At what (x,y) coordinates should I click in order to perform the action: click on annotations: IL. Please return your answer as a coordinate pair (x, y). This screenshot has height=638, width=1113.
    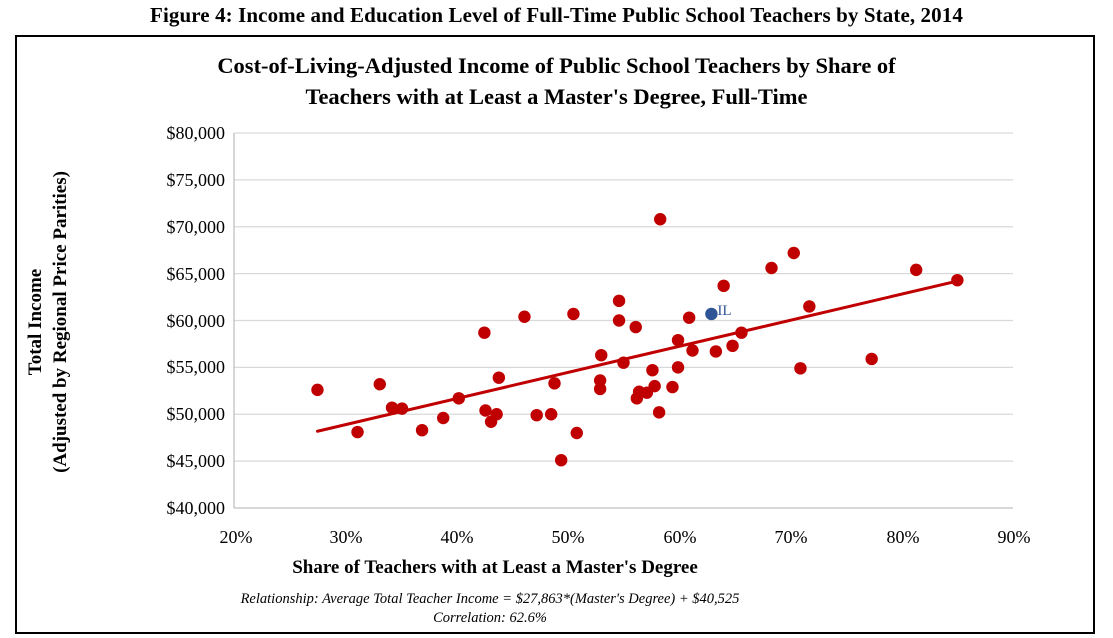
    Looking at the image, I should click on (724, 311).